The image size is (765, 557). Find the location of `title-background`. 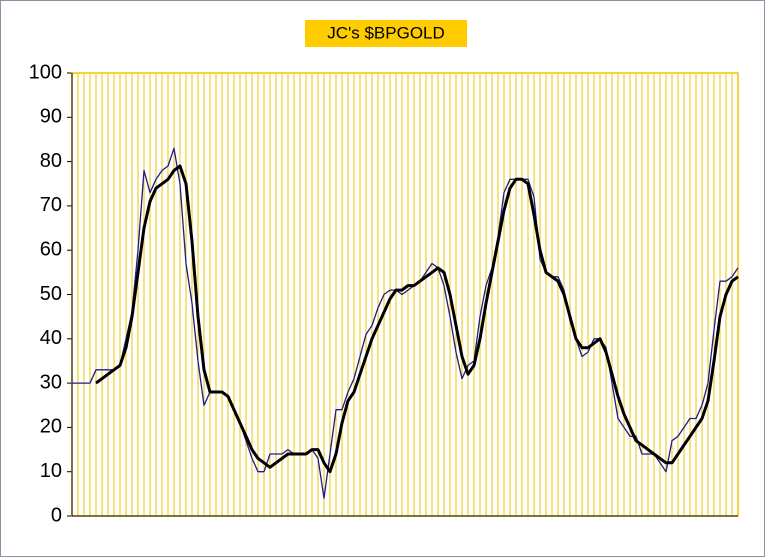

title-background is located at coordinates (386, 33).